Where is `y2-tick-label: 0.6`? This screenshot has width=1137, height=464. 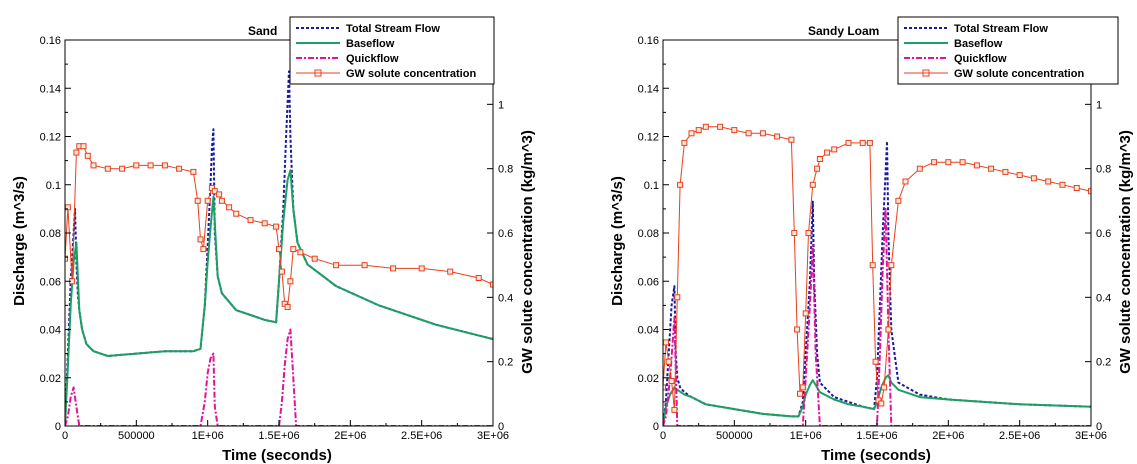 y2-tick-label: 0.6 is located at coordinates (505, 234).